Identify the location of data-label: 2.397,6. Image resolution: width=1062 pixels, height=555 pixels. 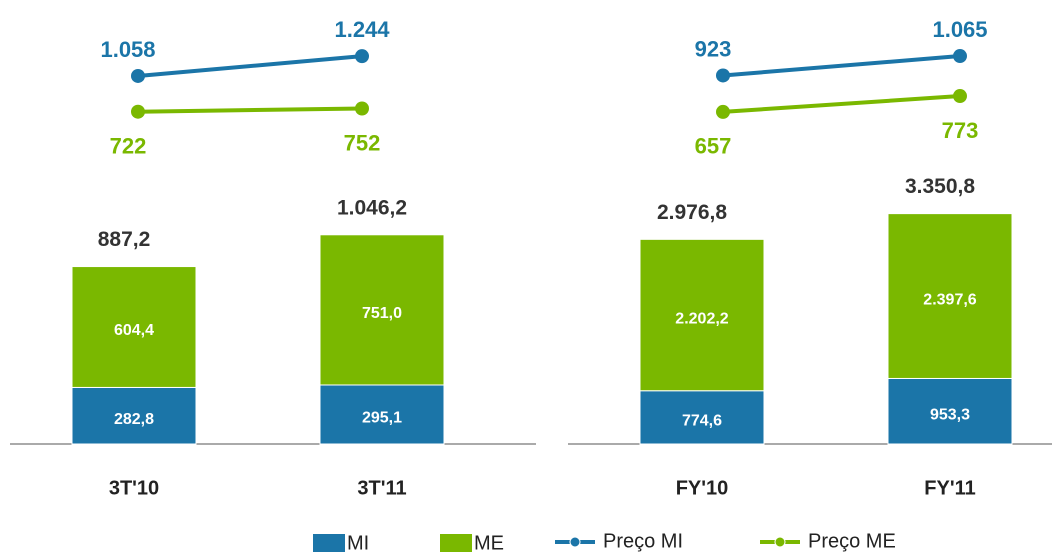
(949, 299).